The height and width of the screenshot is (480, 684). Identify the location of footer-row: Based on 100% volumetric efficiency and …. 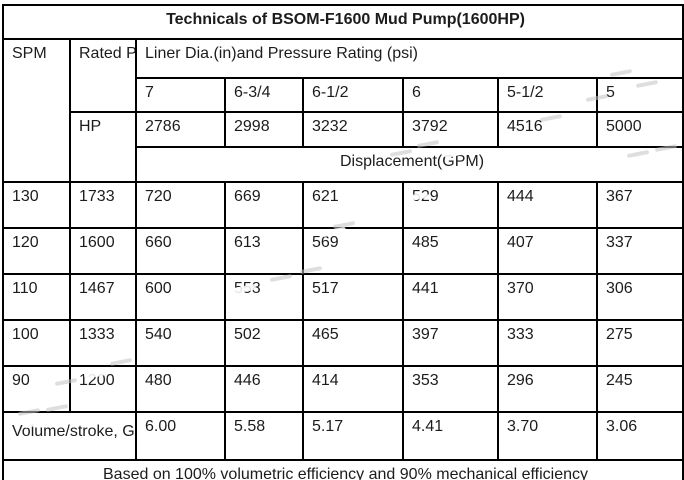
(342, 469).